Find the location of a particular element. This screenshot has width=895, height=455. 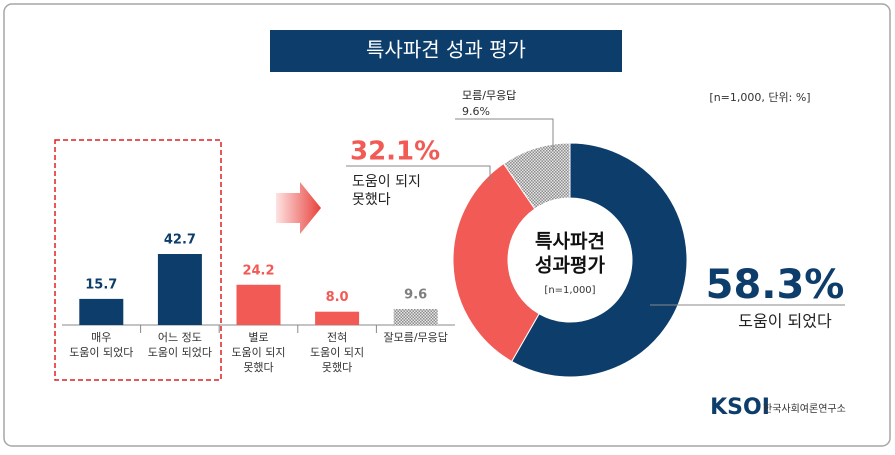

center-note: [n=1,000] is located at coordinates (569, 290).